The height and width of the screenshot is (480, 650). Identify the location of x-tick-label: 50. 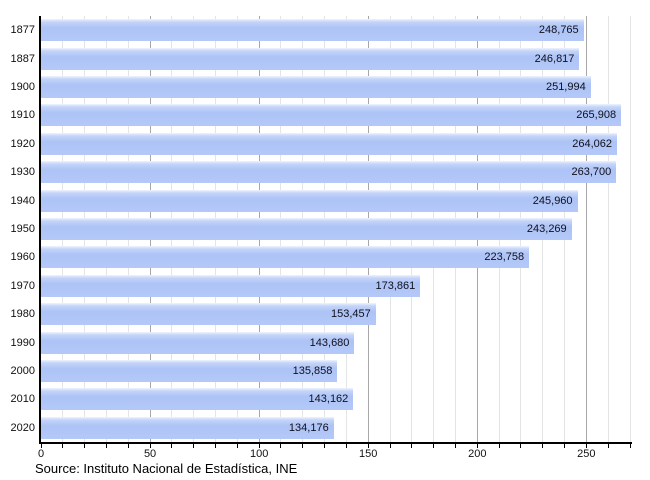
(150, 454).